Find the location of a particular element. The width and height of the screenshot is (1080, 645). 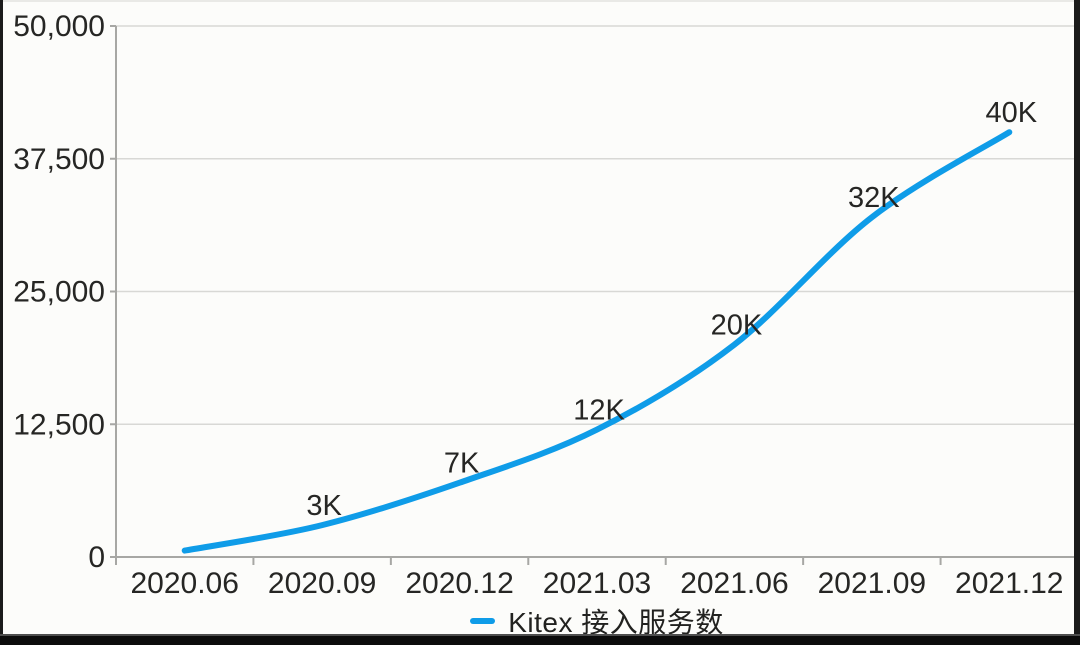

screen-edge-top is located at coordinates (540, 1).